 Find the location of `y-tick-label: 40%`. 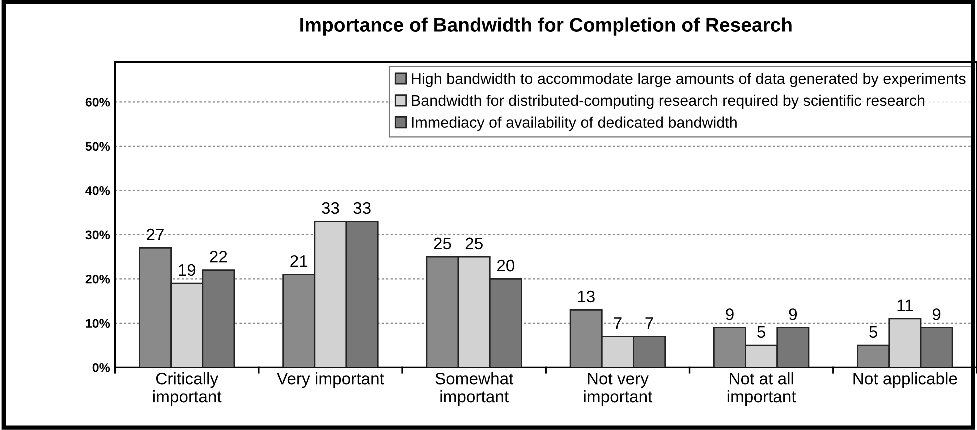

y-tick-label: 40% is located at coordinates (98, 191).